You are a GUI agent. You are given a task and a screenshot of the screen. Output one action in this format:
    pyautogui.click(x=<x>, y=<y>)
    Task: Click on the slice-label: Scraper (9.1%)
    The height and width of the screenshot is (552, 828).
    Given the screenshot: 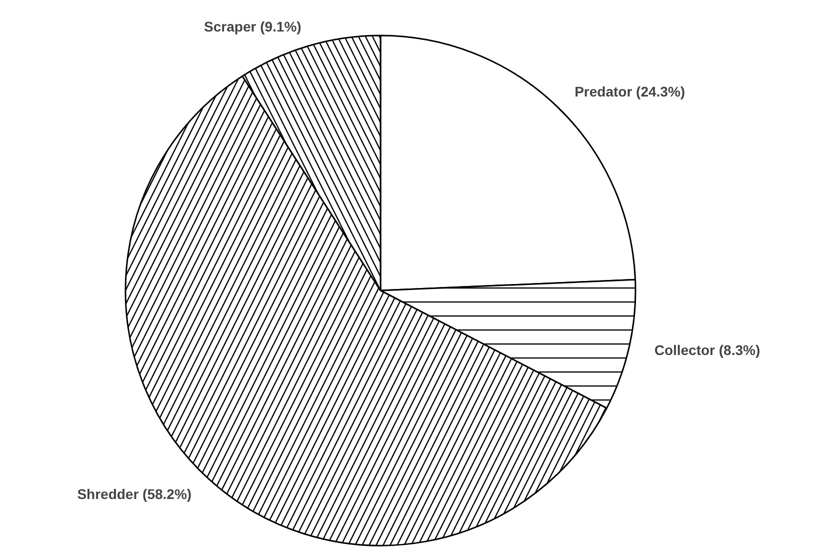 What is the action you would take?
    pyautogui.click(x=253, y=26)
    